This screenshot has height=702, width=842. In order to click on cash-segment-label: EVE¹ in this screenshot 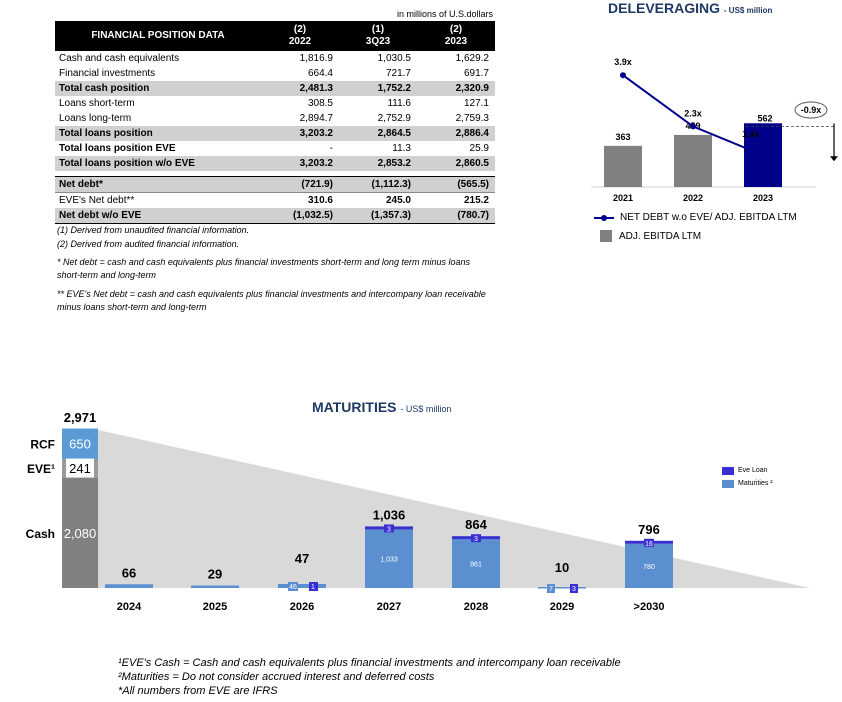, I will do `click(41, 469)`.